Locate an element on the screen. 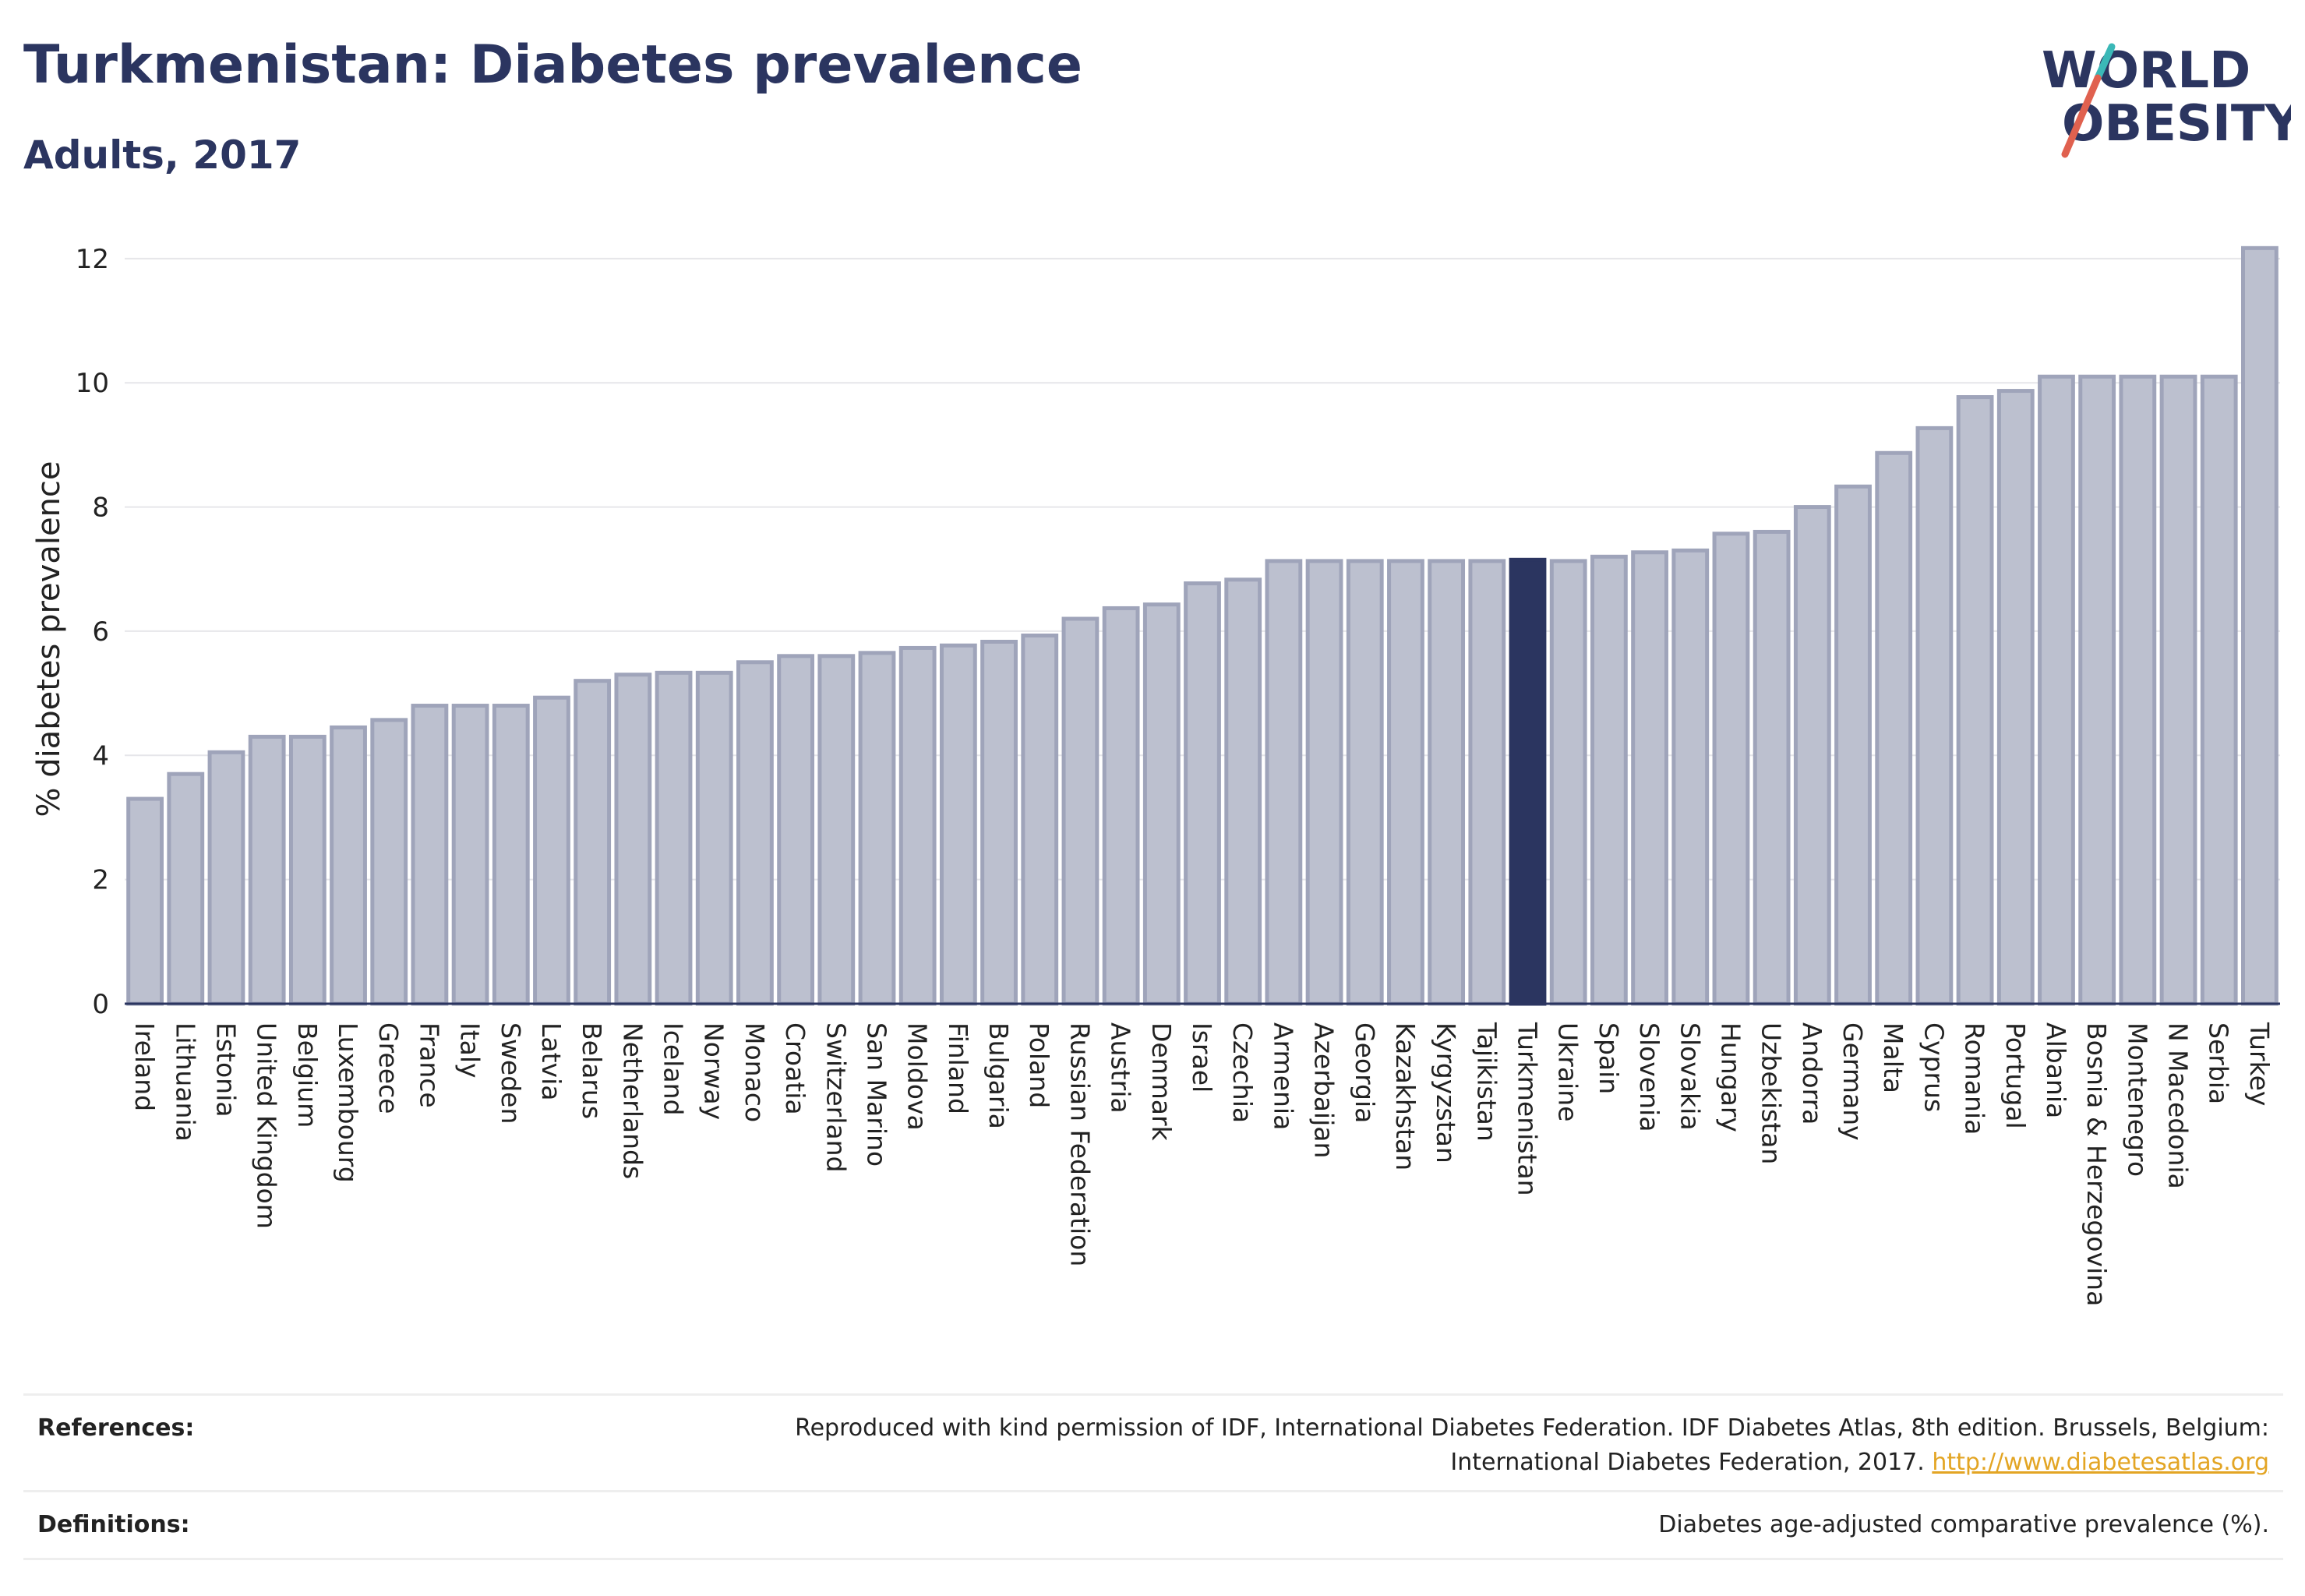  x-tick-label: Turkmenistan is located at coordinates (1528, 1109).